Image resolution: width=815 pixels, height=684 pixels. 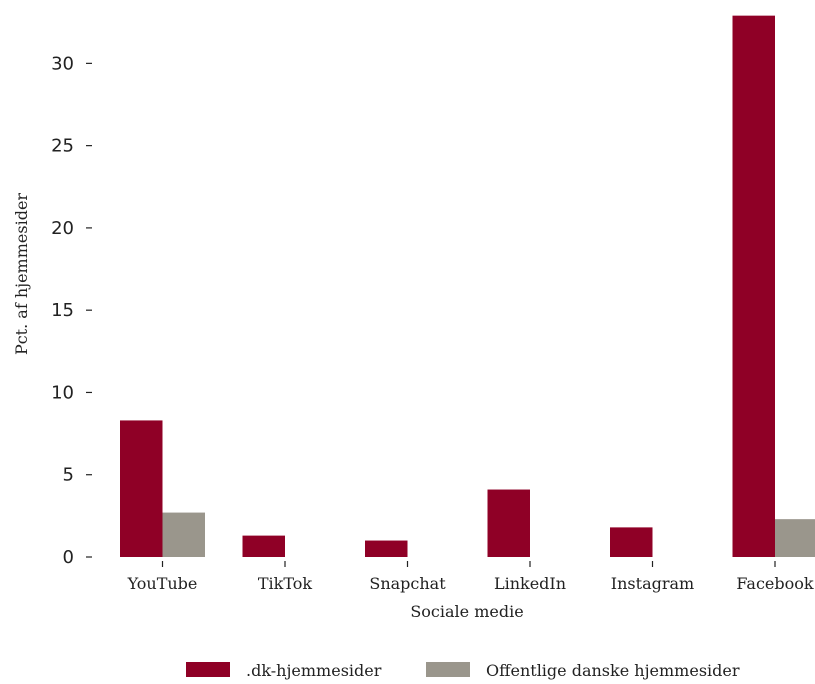 What do you see at coordinates (753, 286) in the screenshot?
I see `bar-dk-facebook` at bounding box center [753, 286].